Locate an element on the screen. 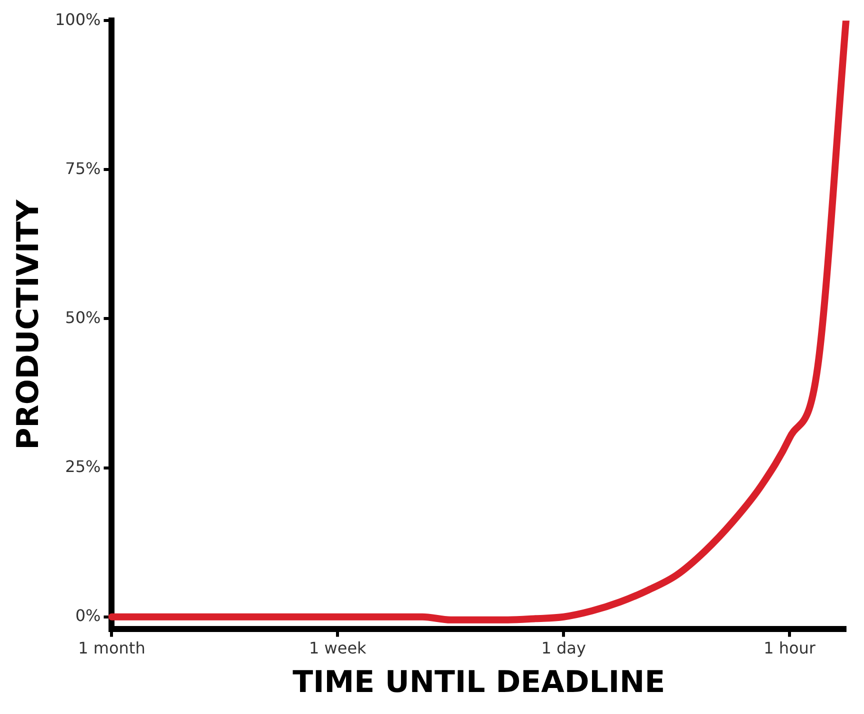  y-tick-label: 0% is located at coordinates (88, 616).